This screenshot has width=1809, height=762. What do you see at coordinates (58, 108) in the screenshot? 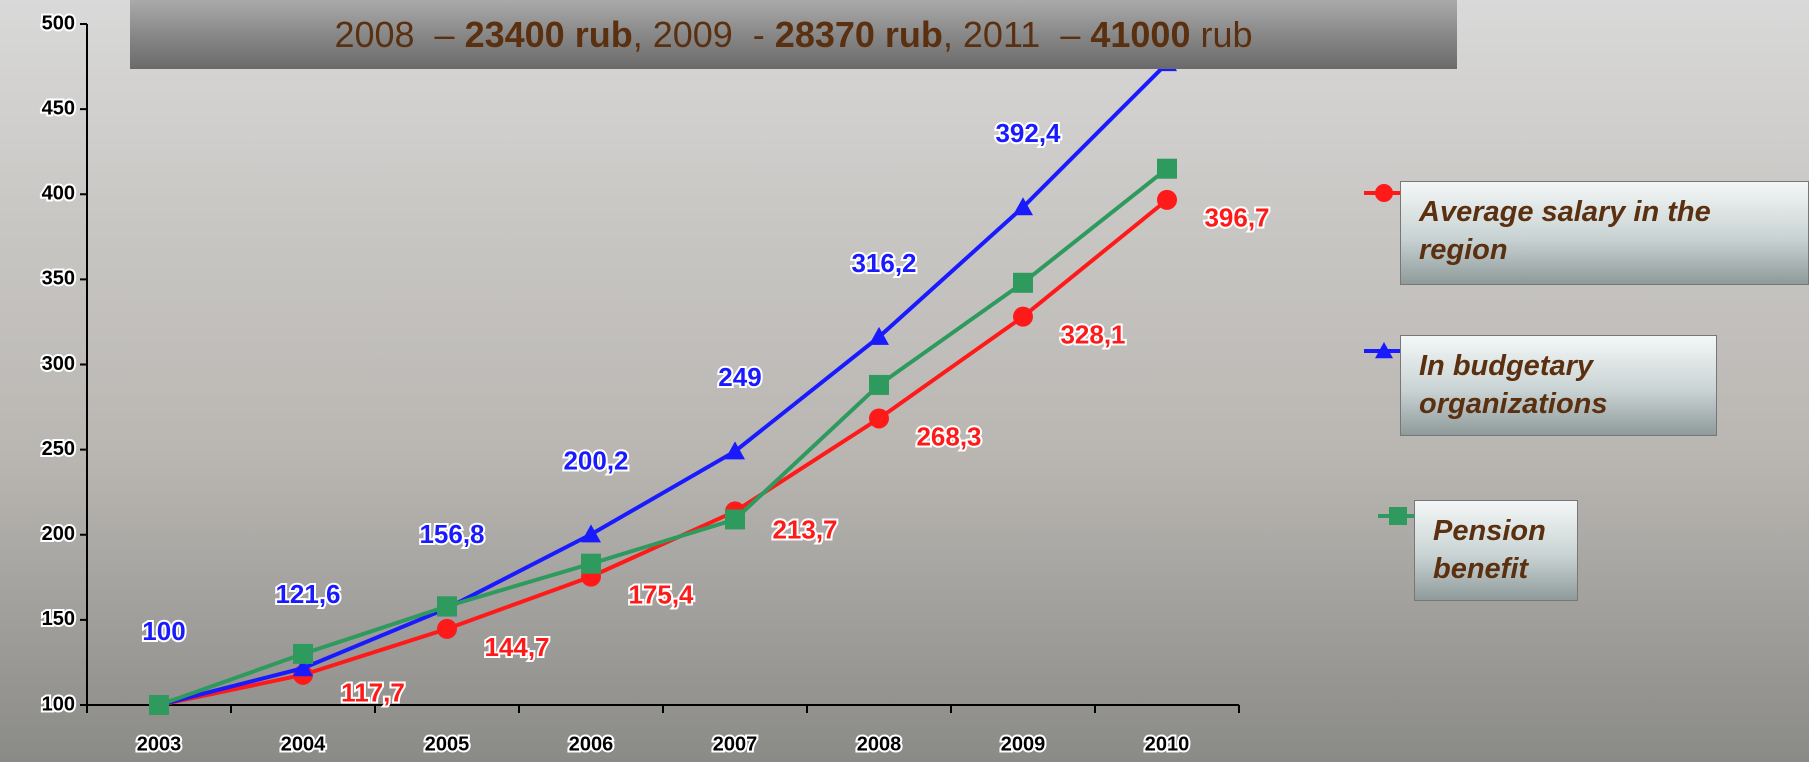
I see `y-tick-label: 450` at bounding box center [58, 108].